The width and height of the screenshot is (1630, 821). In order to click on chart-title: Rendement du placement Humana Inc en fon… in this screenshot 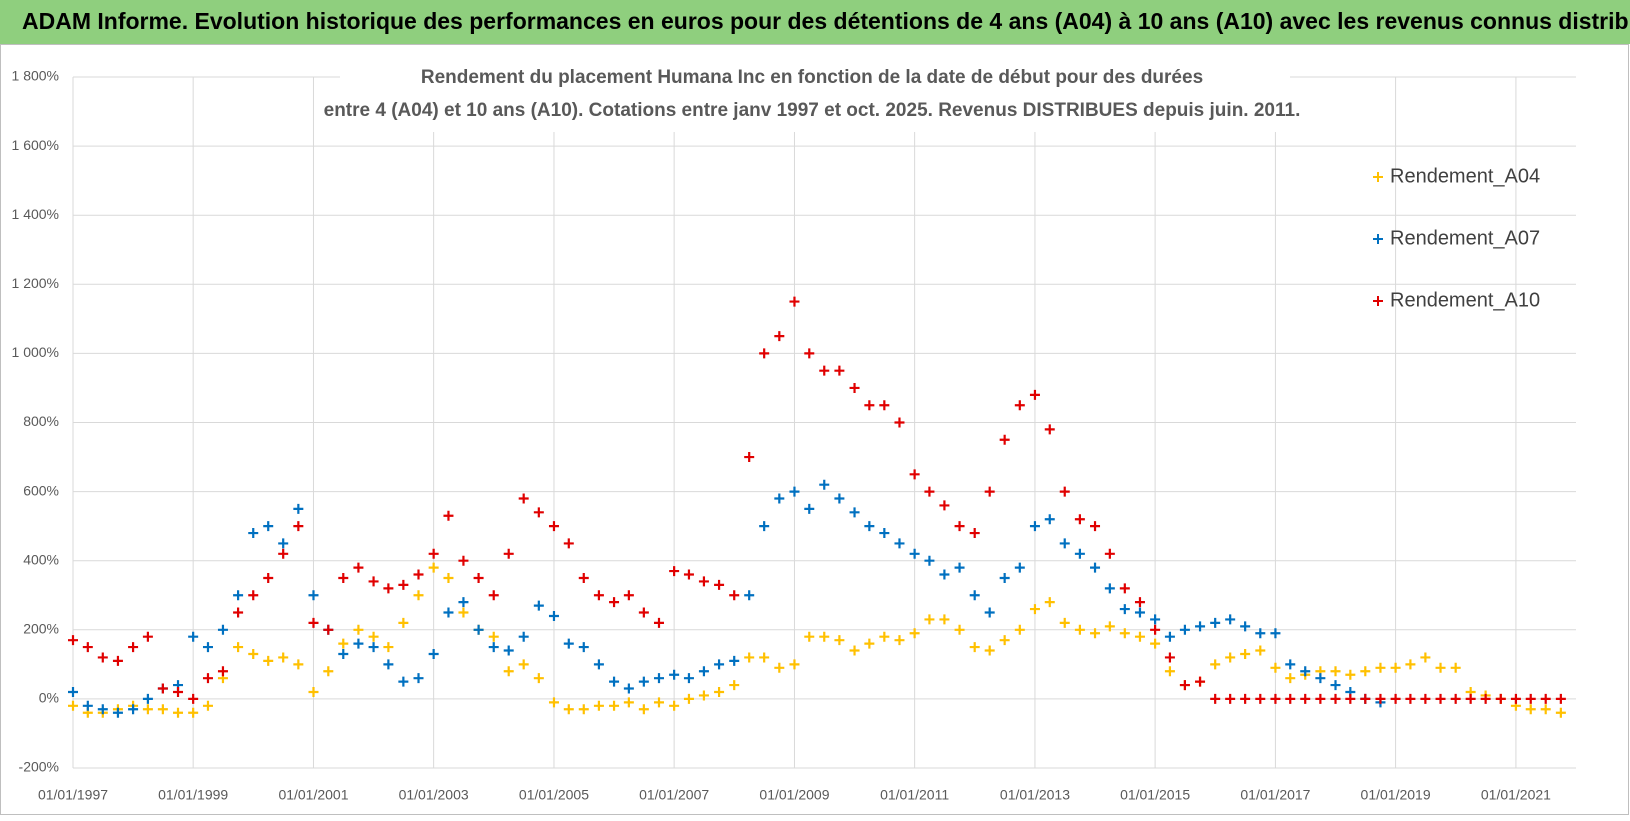, I will do `click(812, 77)`.